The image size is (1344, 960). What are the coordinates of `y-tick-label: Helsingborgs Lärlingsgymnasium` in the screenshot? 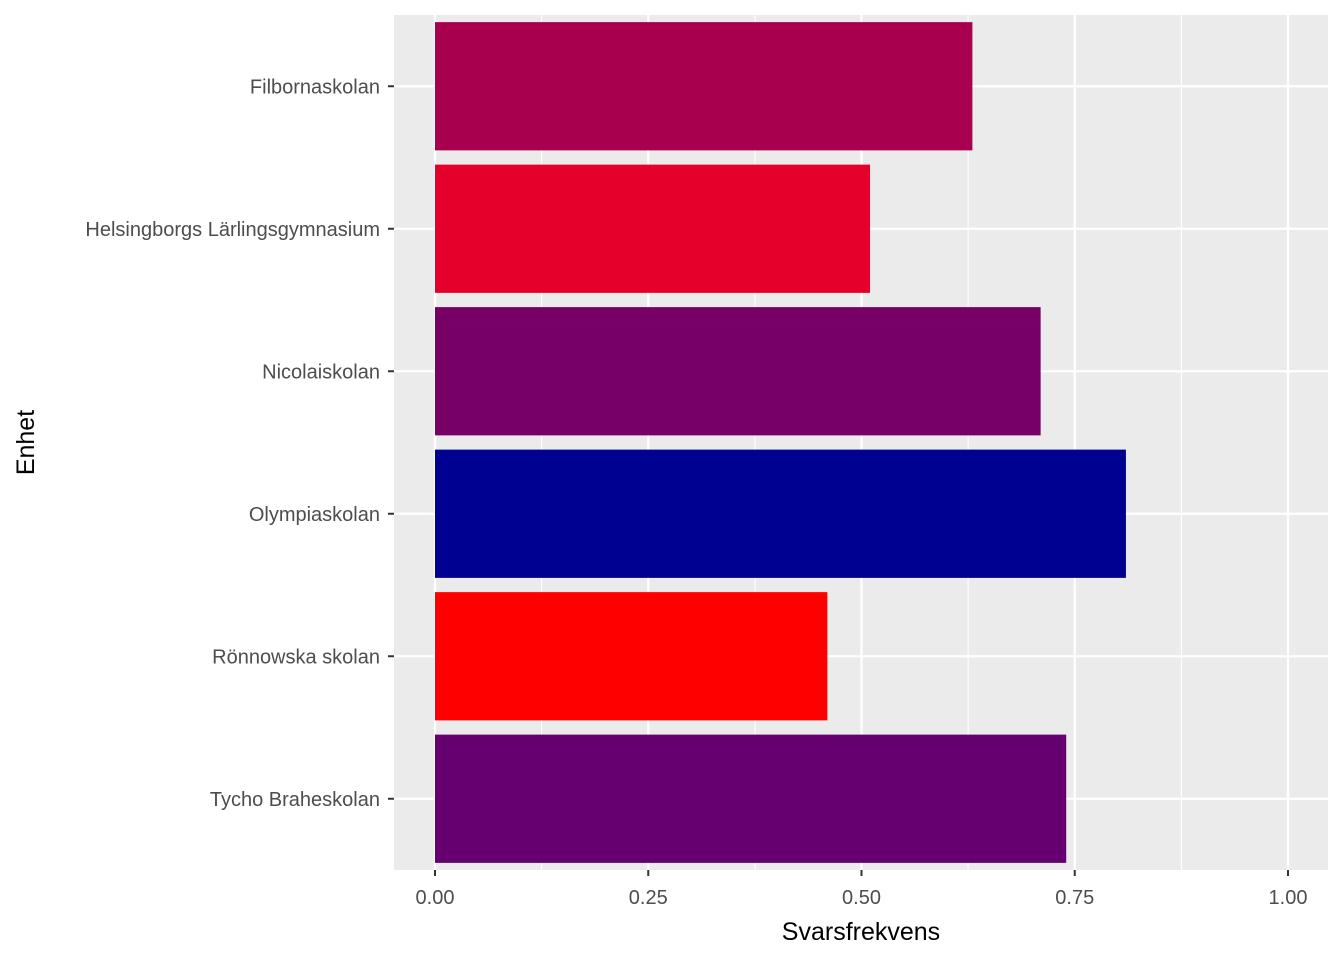 It's located at (232, 230).